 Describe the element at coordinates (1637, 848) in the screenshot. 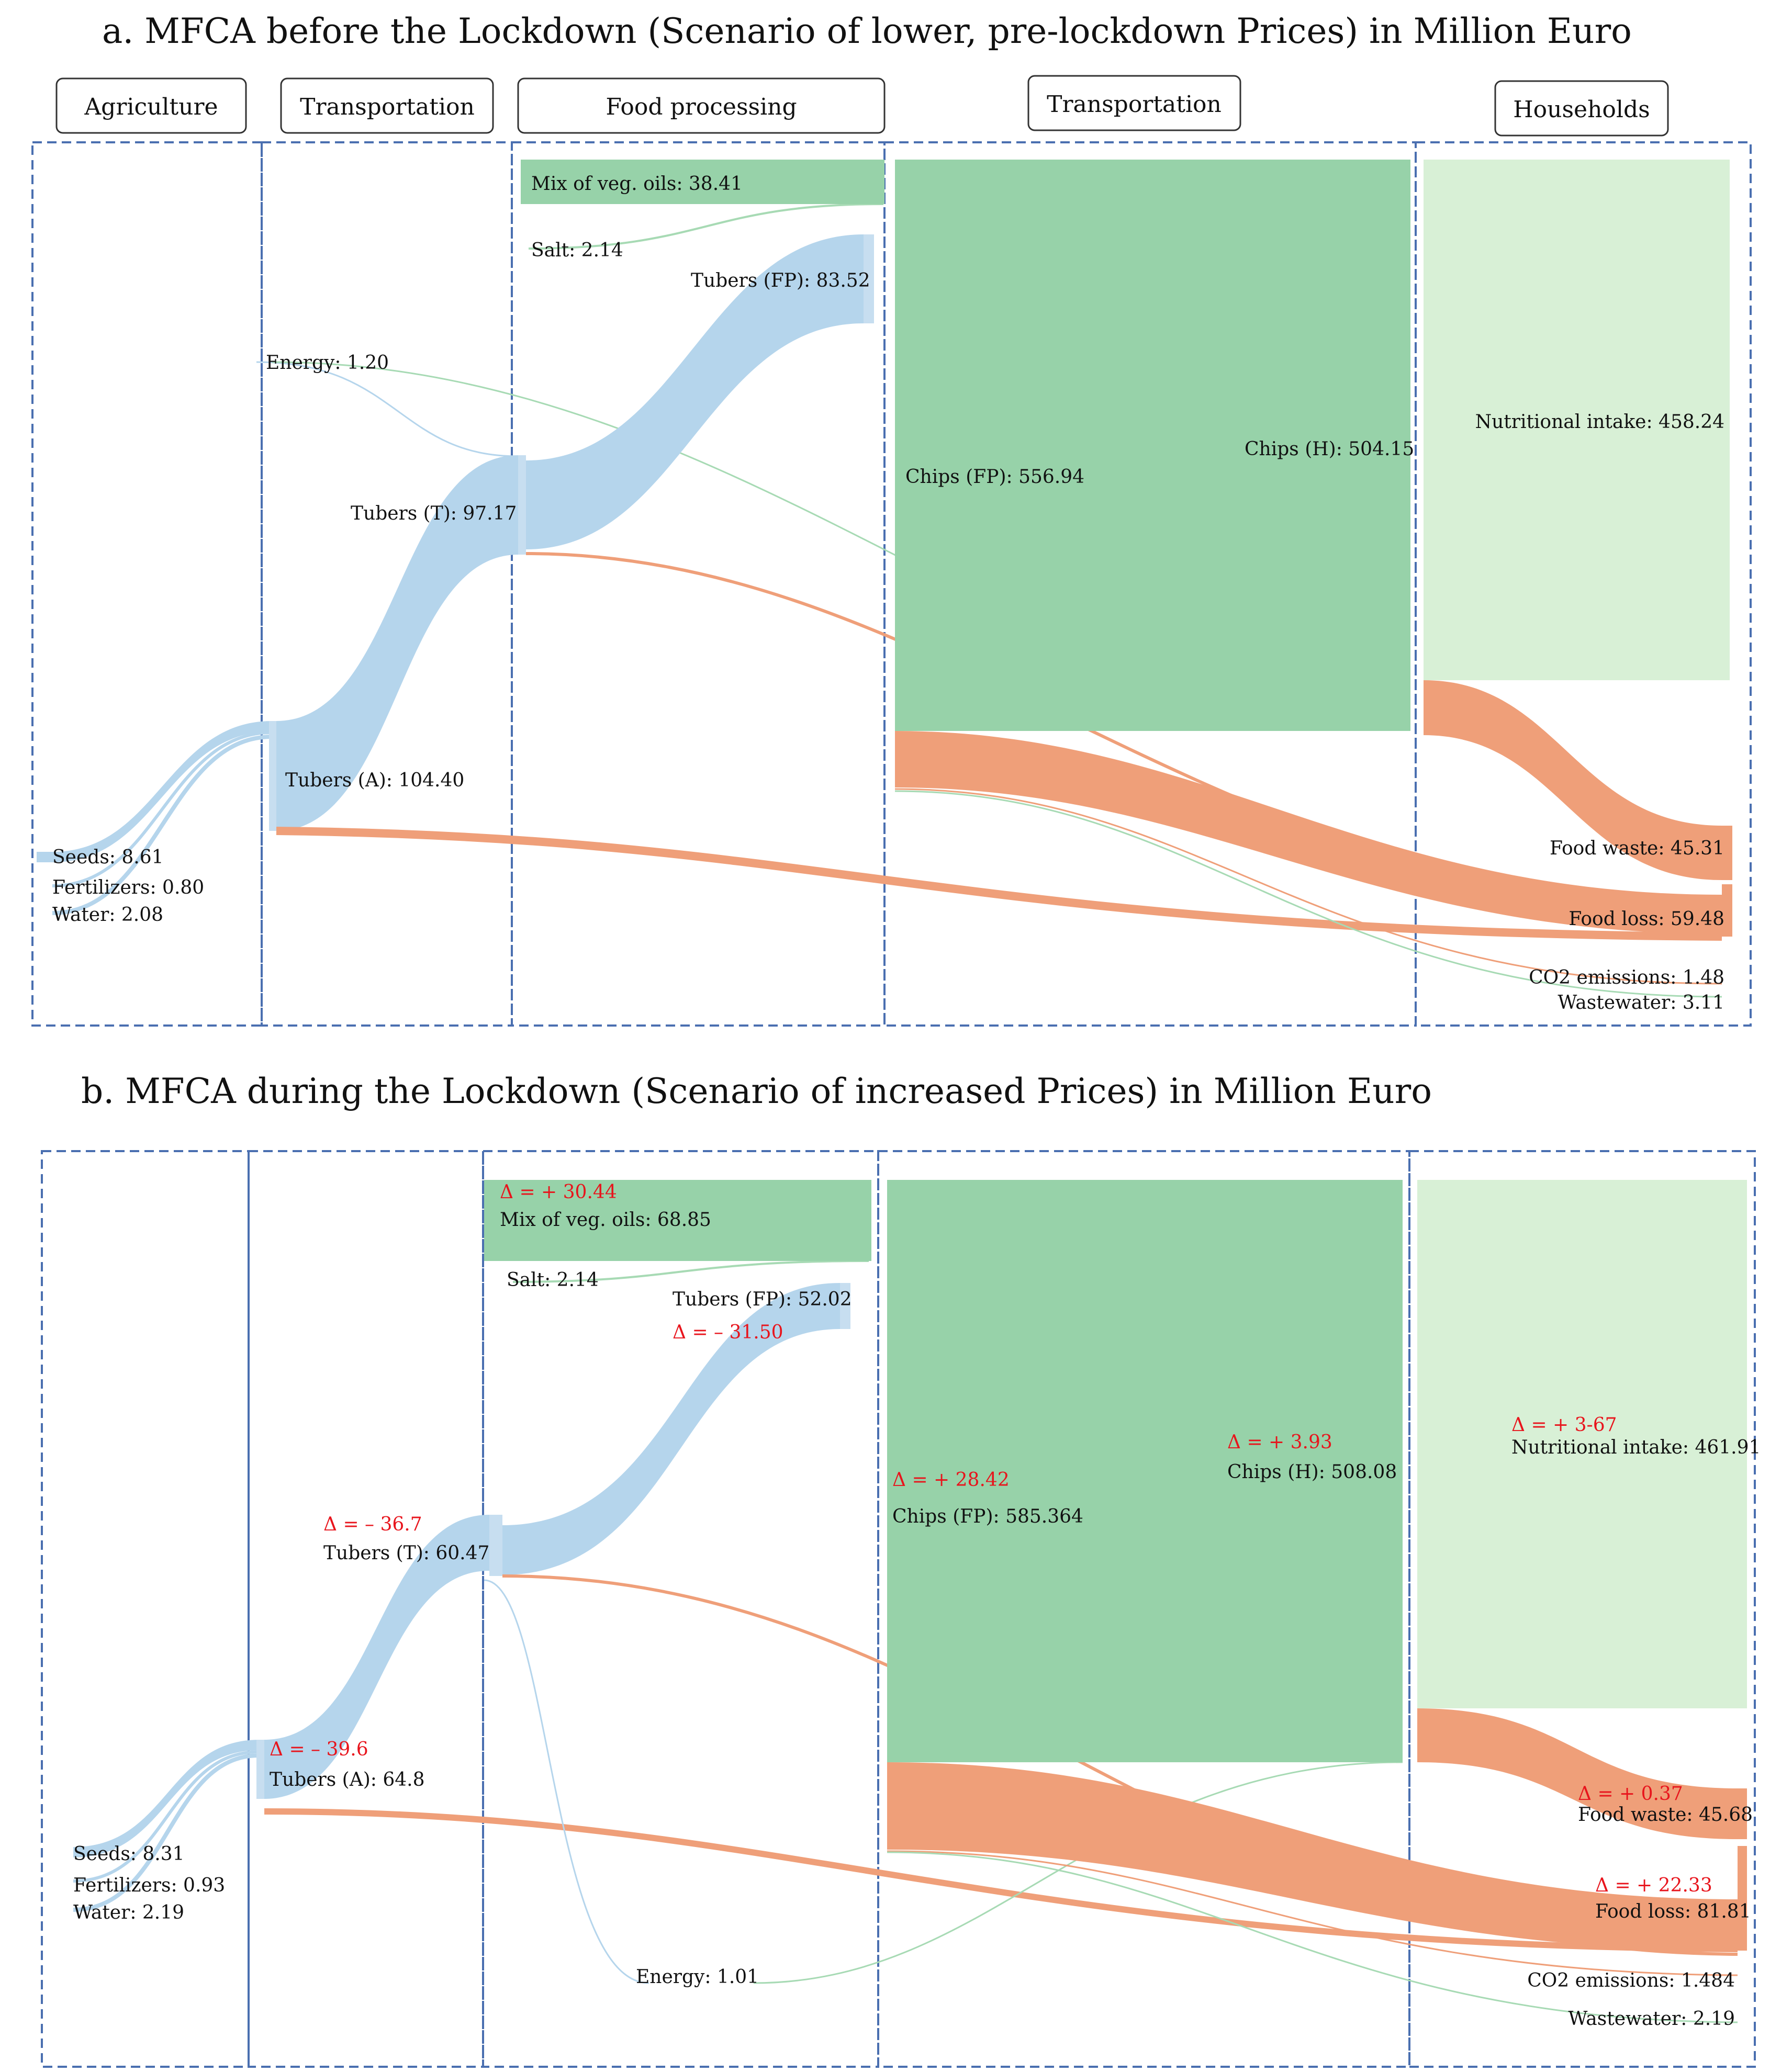

I see `label-food-waste: Food waste: 45.31` at that location.